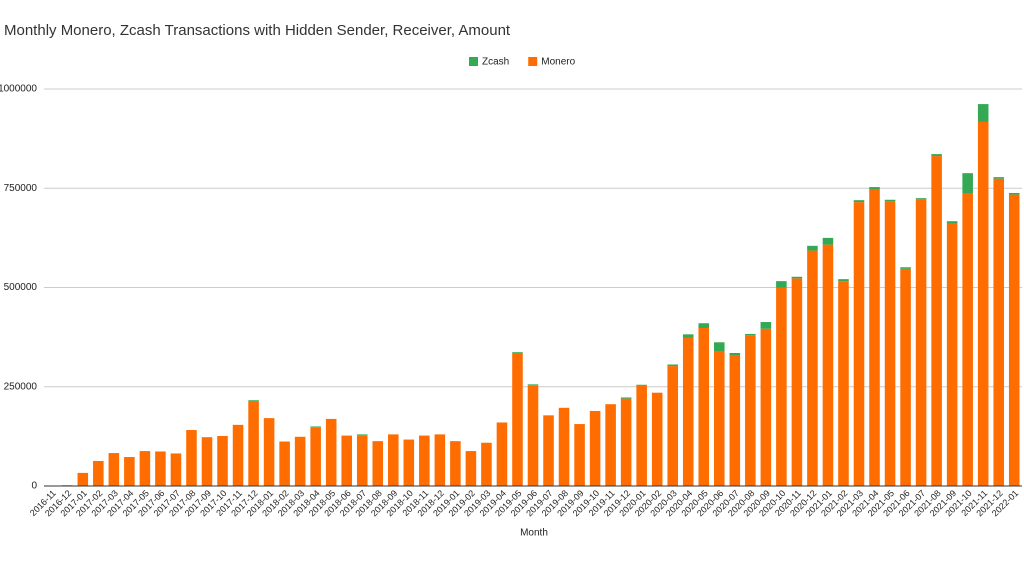 The height and width of the screenshot is (563, 1024). Describe the element at coordinates (34, 486) in the screenshot. I see `y-tick-label: 0` at that location.